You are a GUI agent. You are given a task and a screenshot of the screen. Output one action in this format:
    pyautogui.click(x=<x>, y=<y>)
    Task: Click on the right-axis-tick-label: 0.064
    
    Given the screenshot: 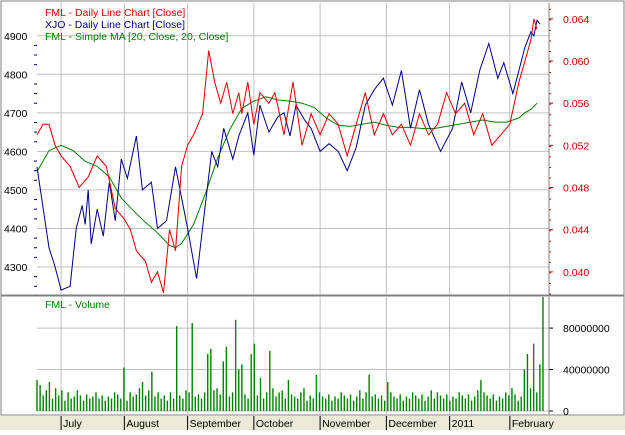 What is the action you would take?
    pyautogui.click(x=576, y=20)
    